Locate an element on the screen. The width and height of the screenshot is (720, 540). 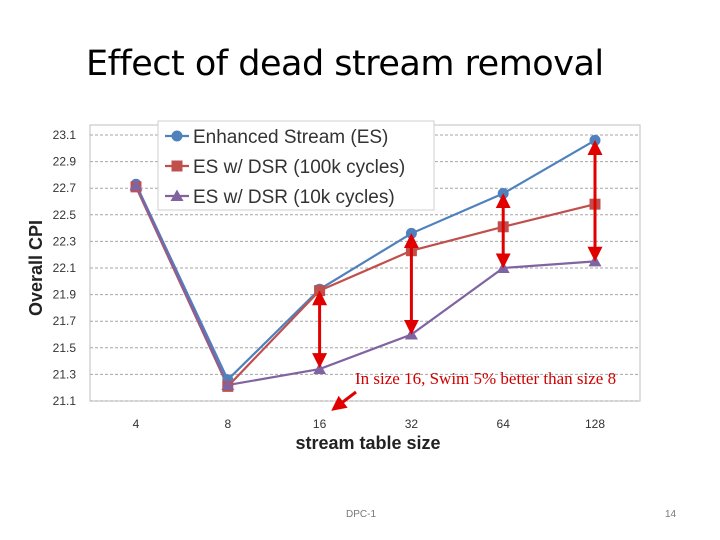
slide-title: Effect of dead stream removal is located at coordinates (345, 64).